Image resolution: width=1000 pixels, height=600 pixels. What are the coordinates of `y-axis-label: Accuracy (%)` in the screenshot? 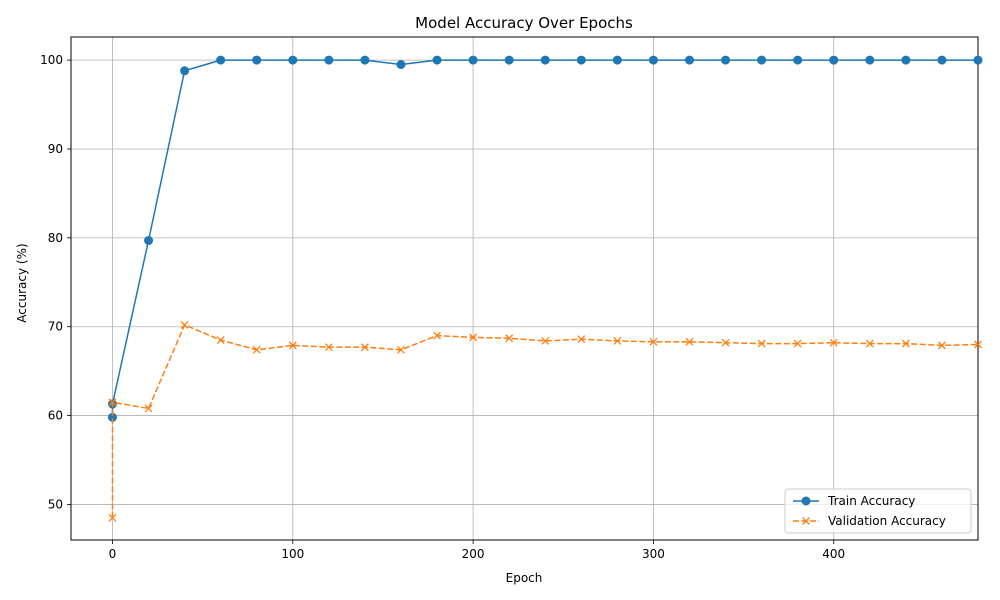 It's located at (22, 282).